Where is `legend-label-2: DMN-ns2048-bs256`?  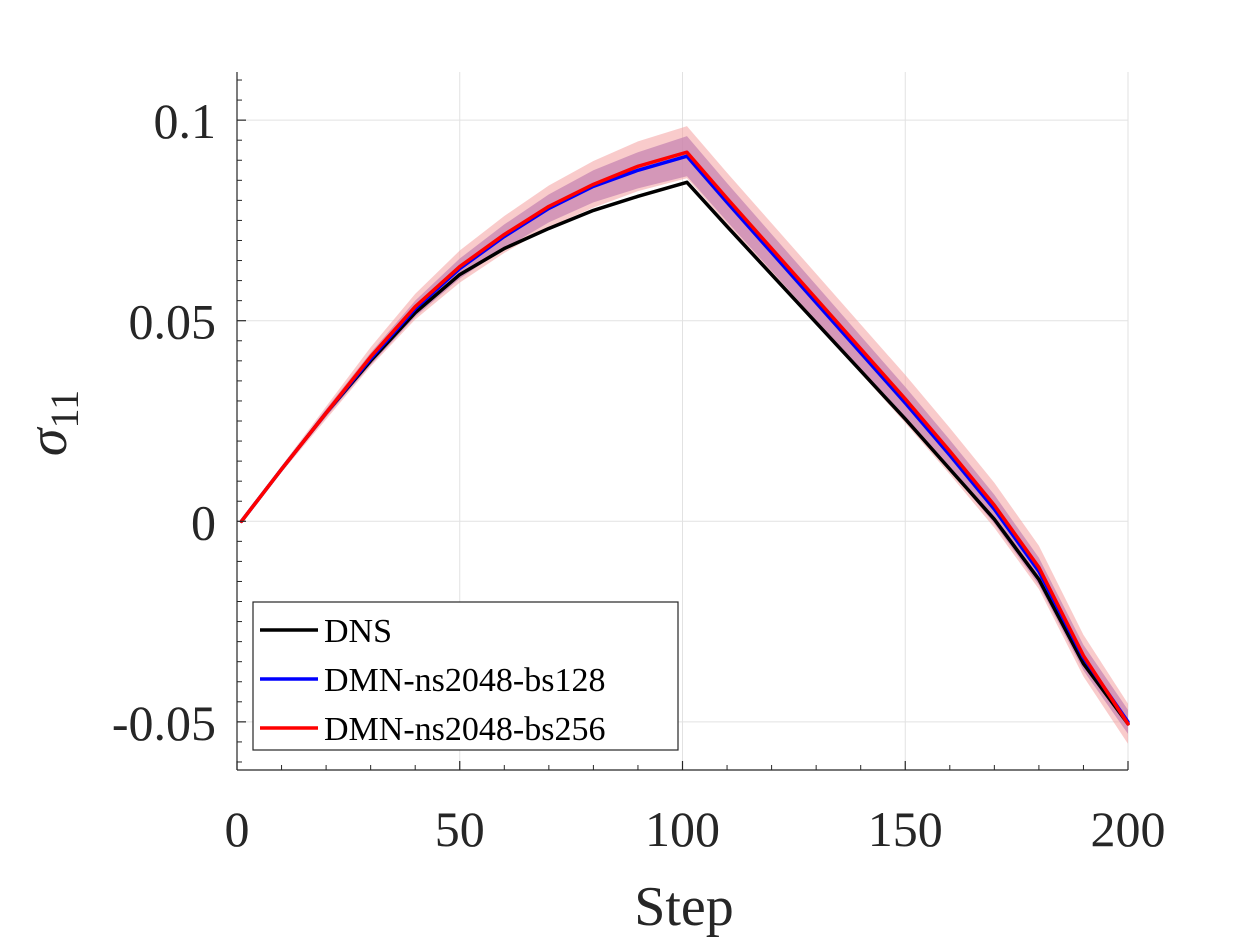
legend-label-2: DMN-ns2048-bs256 is located at coordinates (464, 729).